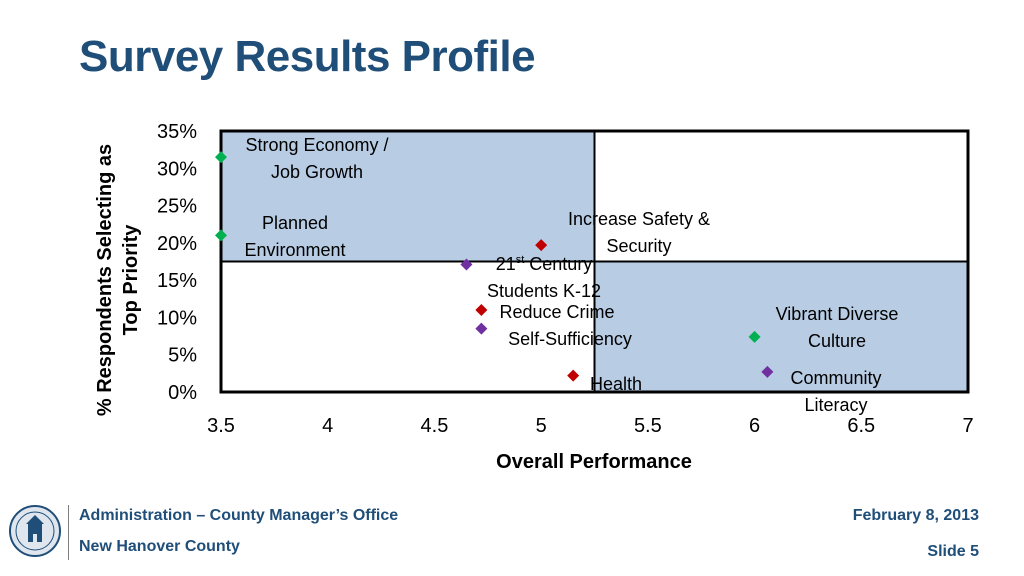 Image resolution: width=1024 pixels, height=576 pixels. Describe the element at coordinates (317, 172) in the screenshot. I see `point-label: Job Growth` at that location.